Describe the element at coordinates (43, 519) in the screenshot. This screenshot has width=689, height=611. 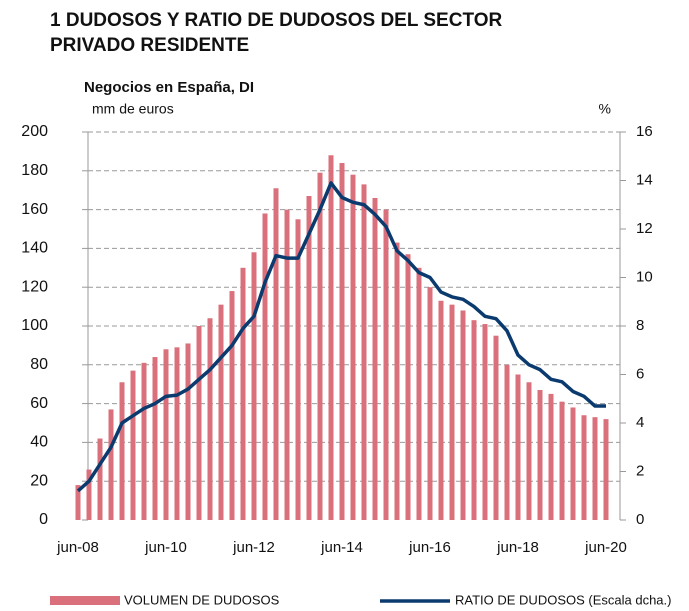
I see `y-tick-label: 0` at that location.